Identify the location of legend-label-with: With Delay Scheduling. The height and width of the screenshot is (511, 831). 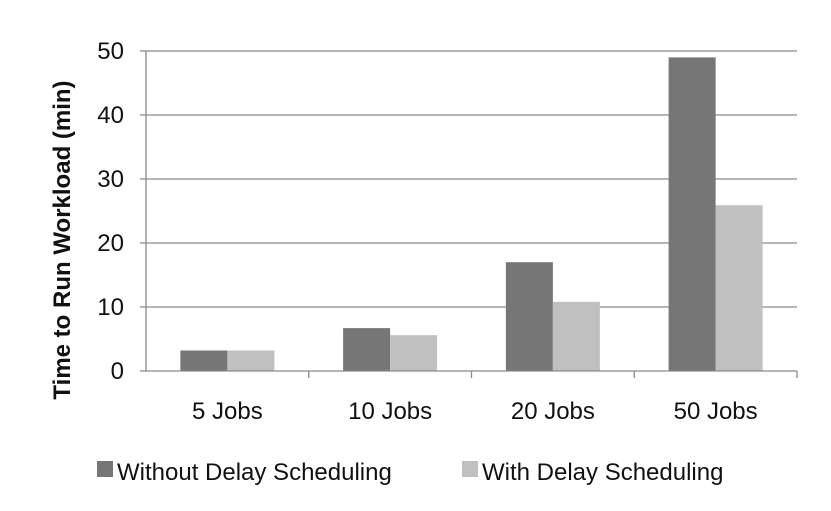
(602, 472).